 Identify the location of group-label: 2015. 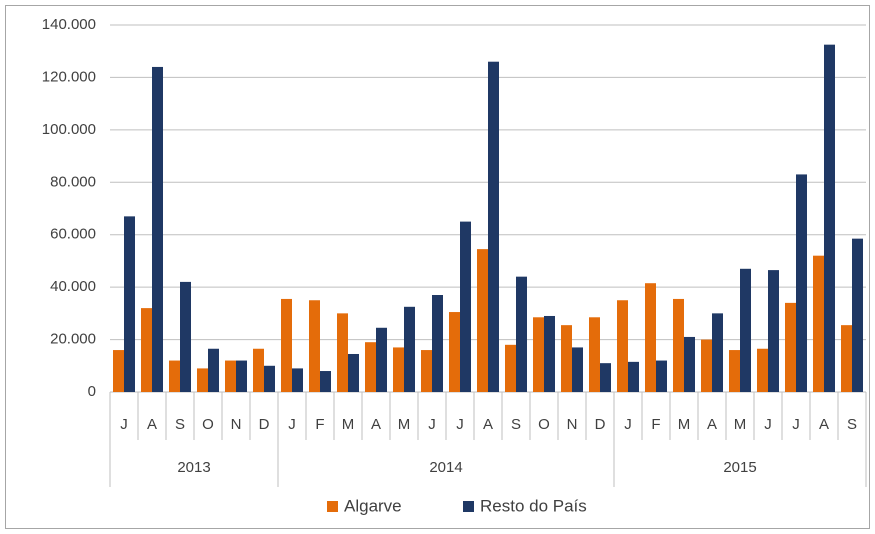
(739, 467).